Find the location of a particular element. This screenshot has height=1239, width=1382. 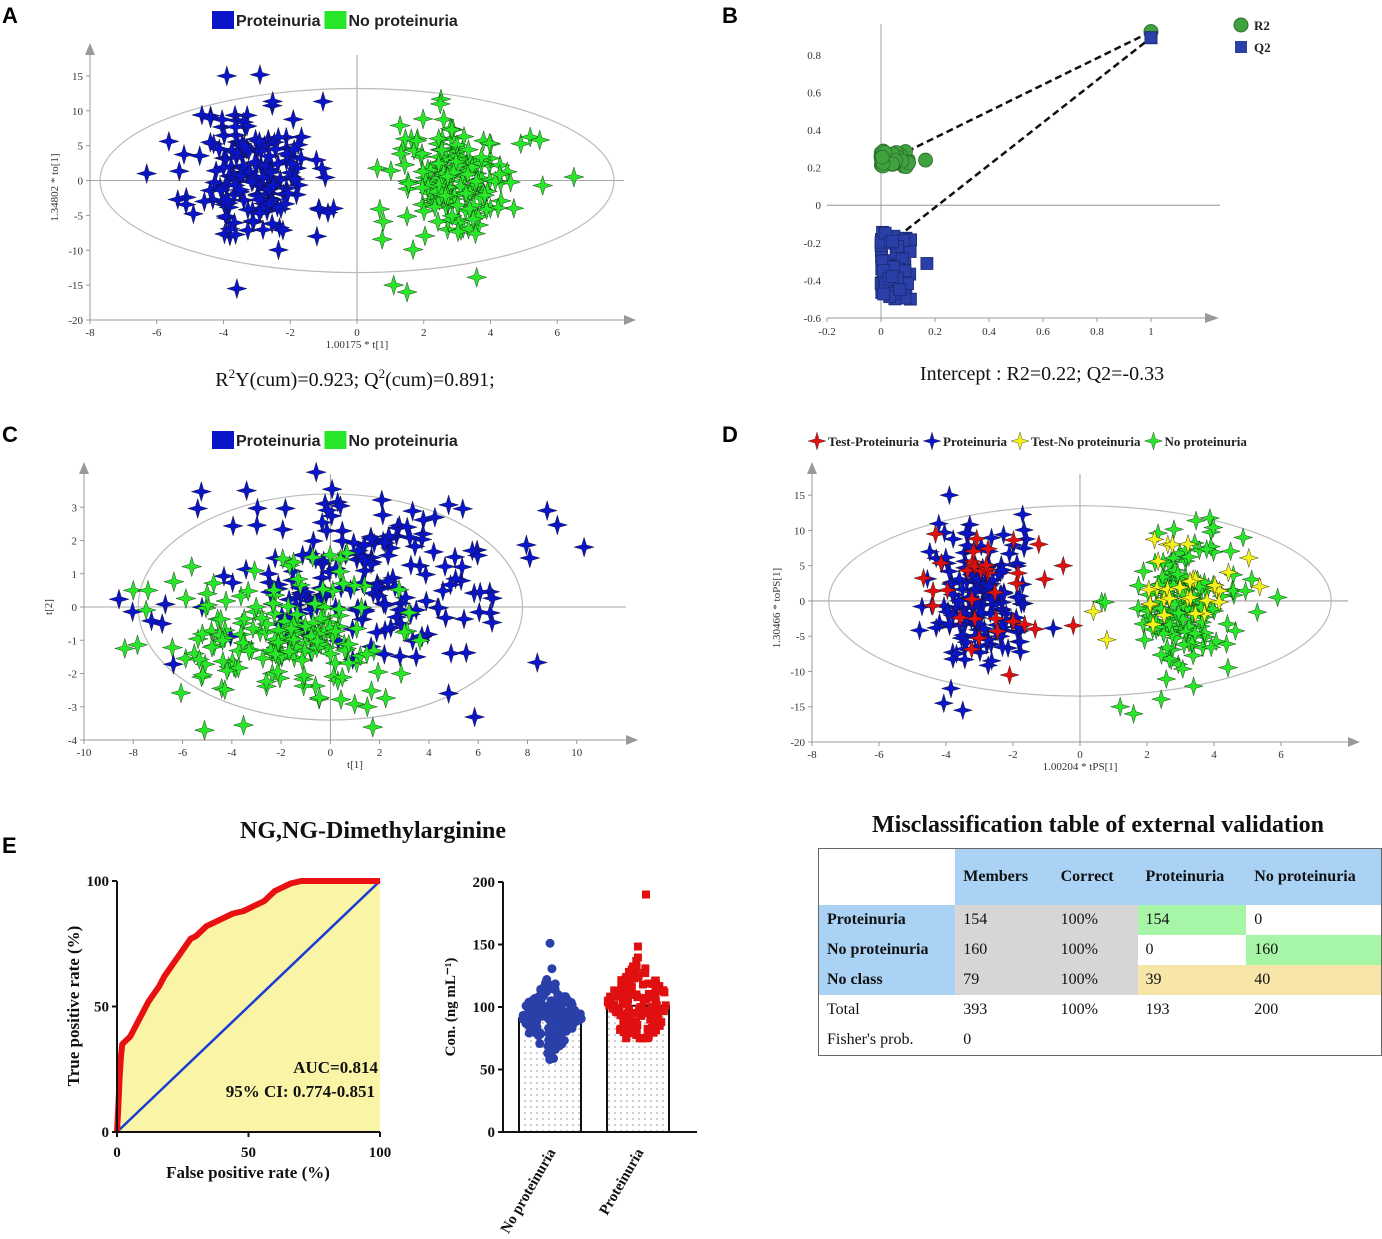

legend-label-proteinuria: Proteinuria is located at coordinates (975, 441).